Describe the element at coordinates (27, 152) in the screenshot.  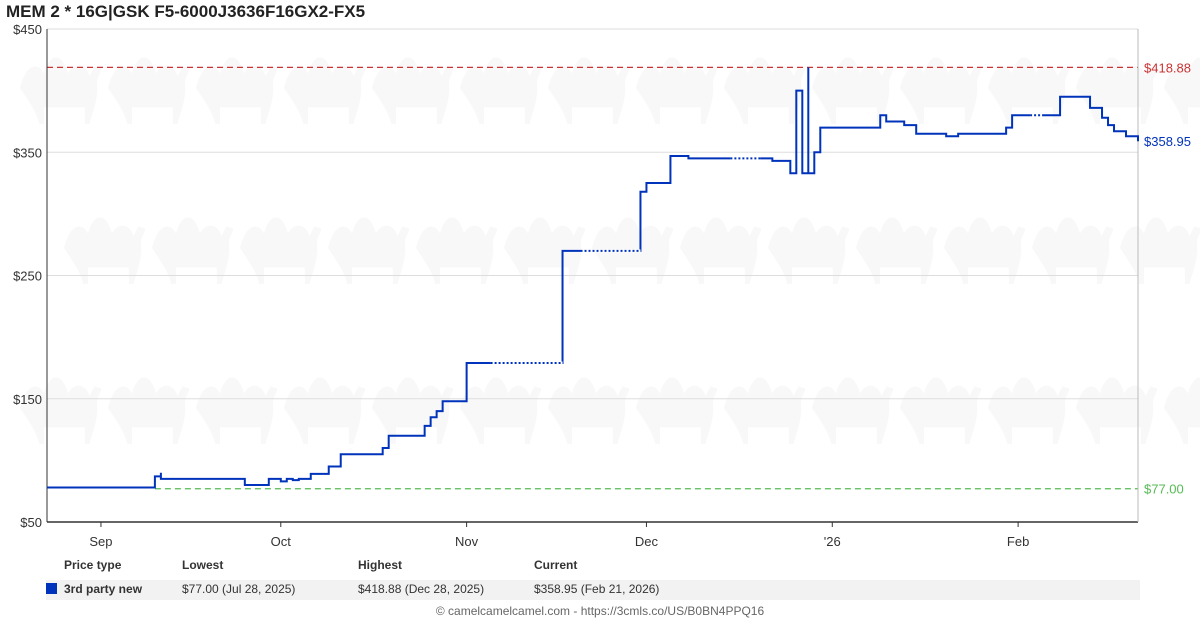
I see `y-tick-label: $350` at that location.